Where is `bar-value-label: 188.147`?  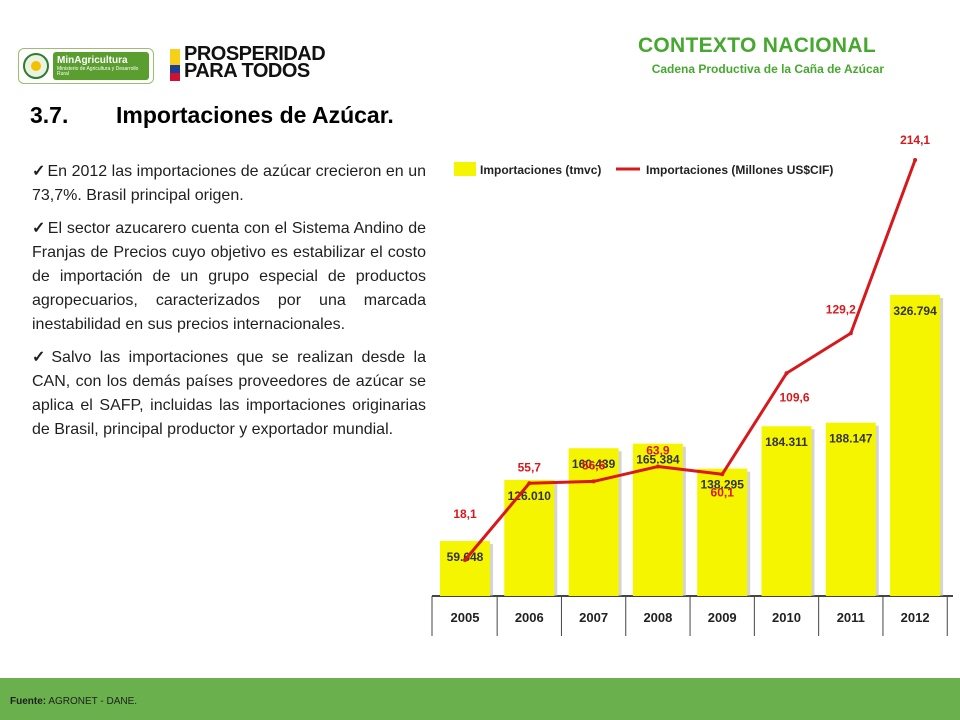
bar-value-label: 188.147 is located at coordinates (851, 439).